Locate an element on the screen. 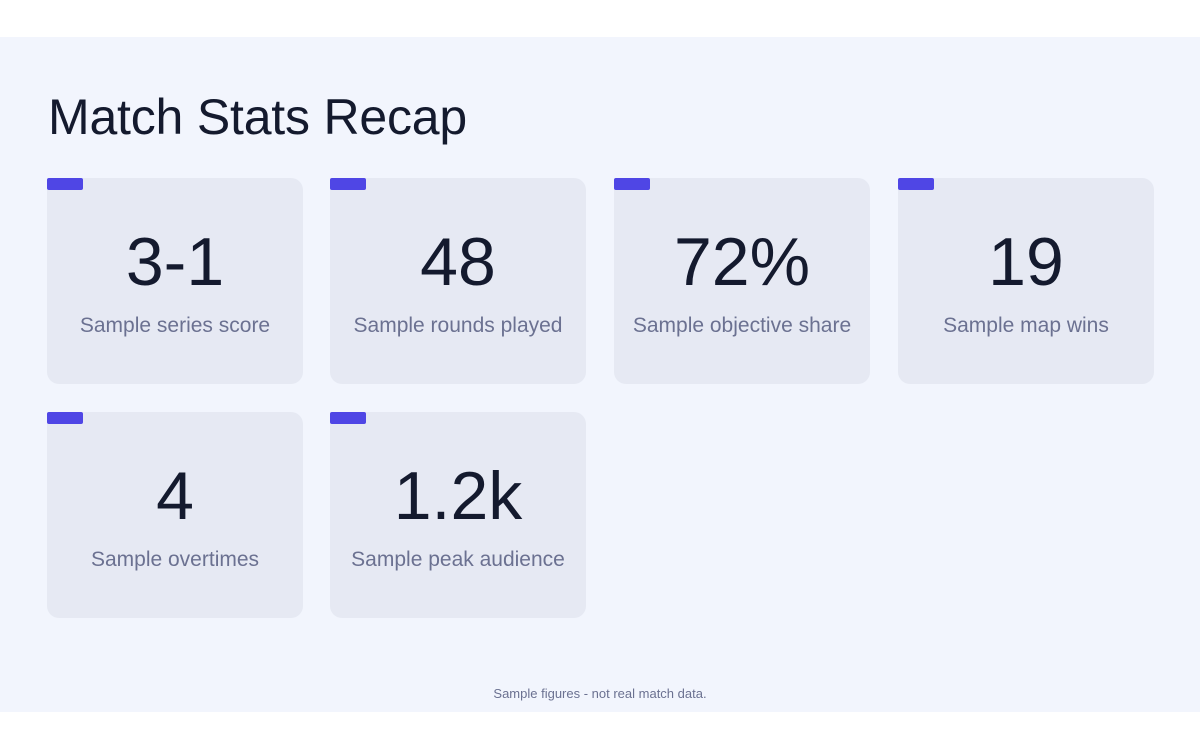 Image resolution: width=1200 pixels, height=750 pixels. stat-card-map-wins: 19 Sample map wins is located at coordinates (1026, 281).